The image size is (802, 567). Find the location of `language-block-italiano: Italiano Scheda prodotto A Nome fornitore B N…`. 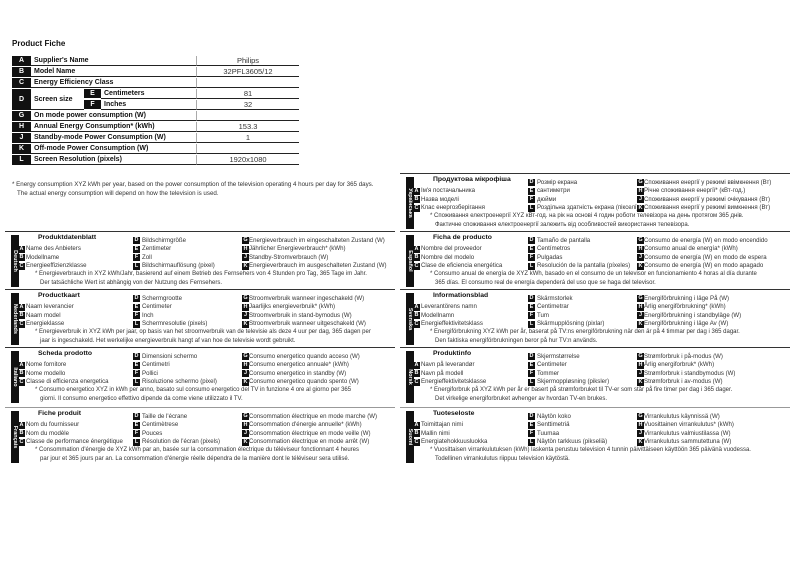

language-block-italiano: Italiano Scheda prodotto A Nome fornitore B N… is located at coordinates (200, 376).